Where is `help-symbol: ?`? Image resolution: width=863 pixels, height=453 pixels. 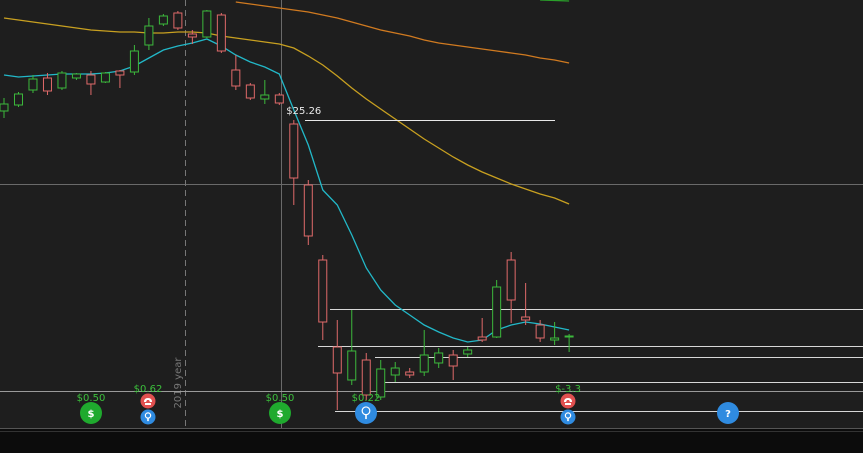 help-symbol: ? is located at coordinates (728, 414).